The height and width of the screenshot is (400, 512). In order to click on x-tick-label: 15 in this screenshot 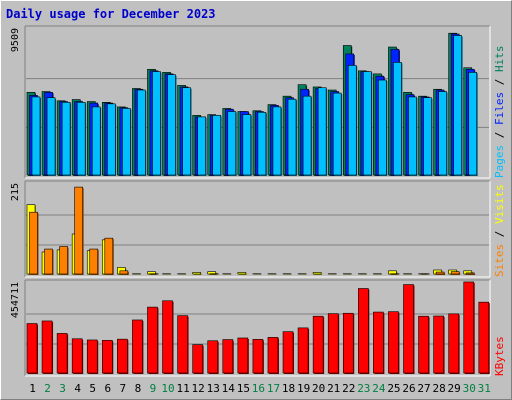, I will do `click(243, 388)`.